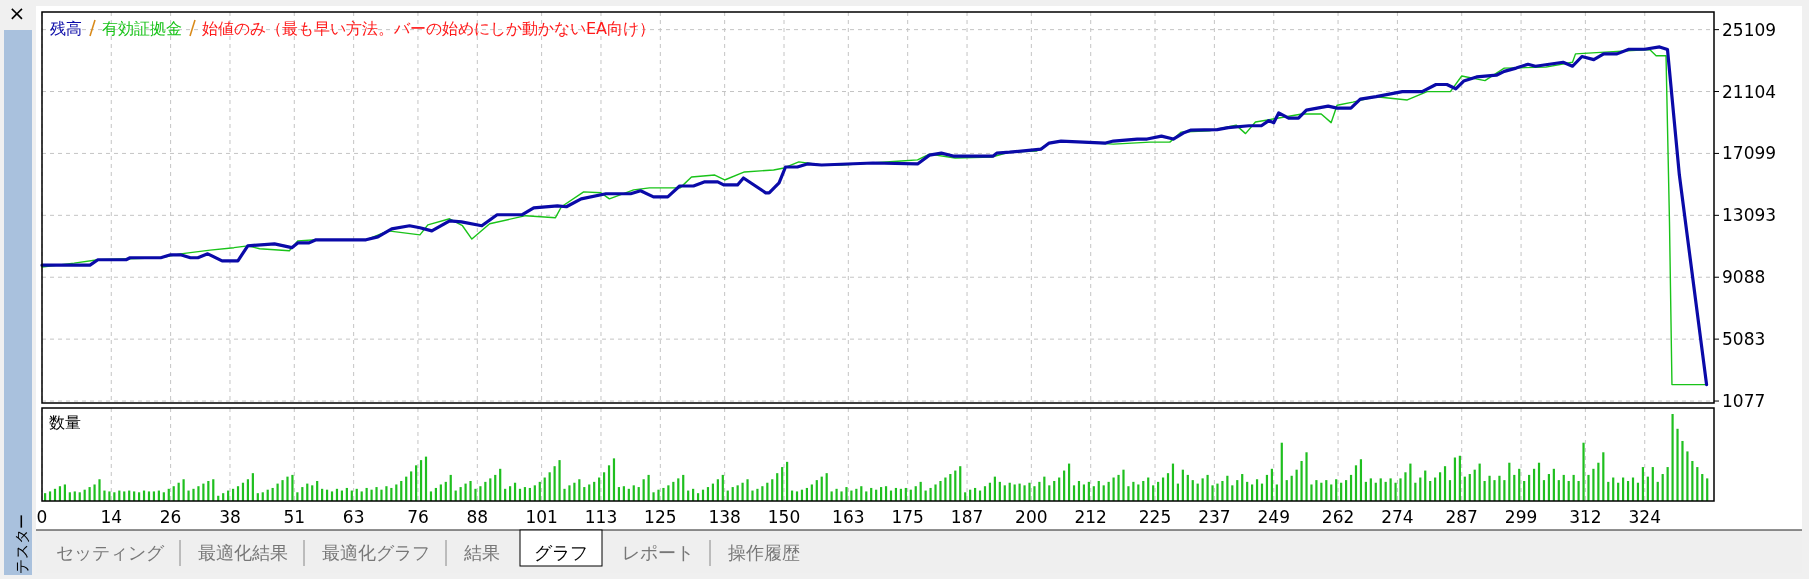 This screenshot has height=579, width=1809. Describe the element at coordinates (477, 517) in the screenshot. I see `x-tick-label: 88` at that location.